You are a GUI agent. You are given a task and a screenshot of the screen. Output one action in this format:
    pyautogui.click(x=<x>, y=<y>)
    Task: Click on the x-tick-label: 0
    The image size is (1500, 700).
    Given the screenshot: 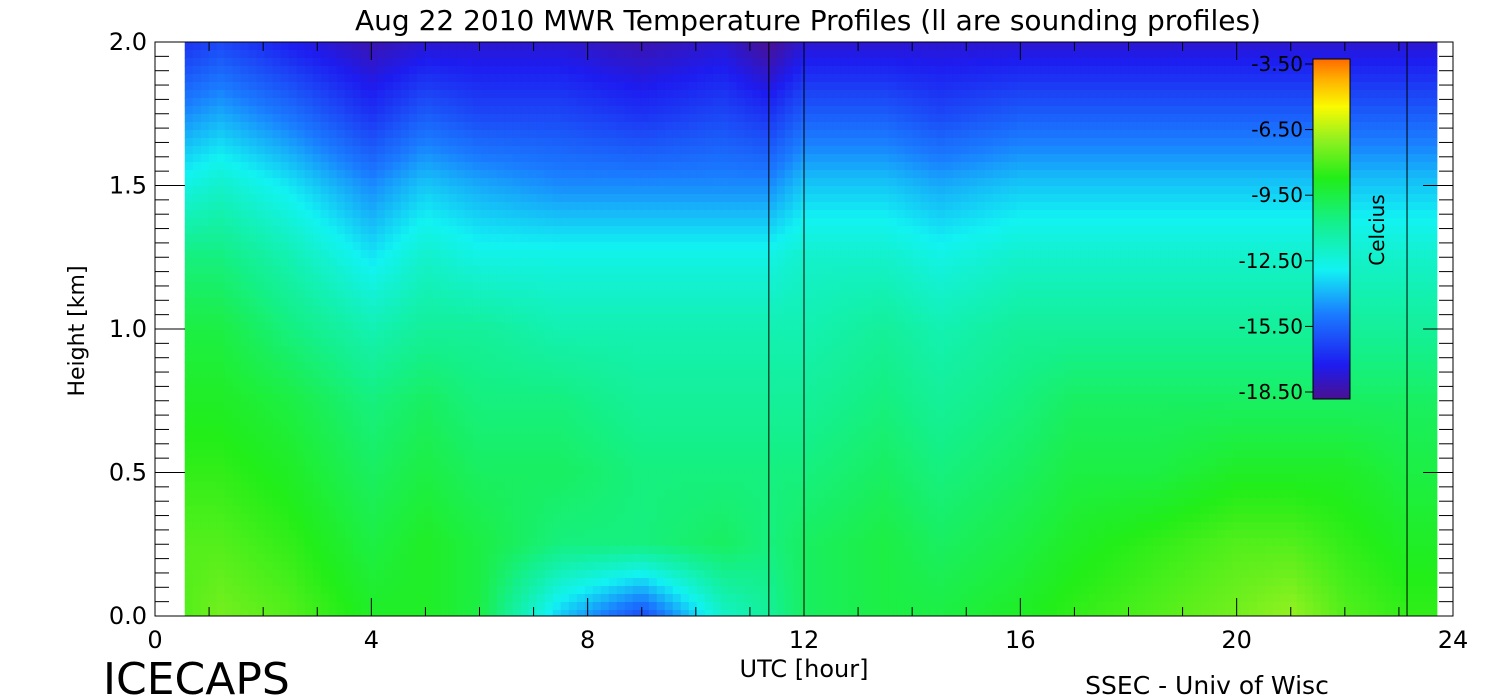 What is the action you would take?
    pyautogui.click(x=154, y=640)
    